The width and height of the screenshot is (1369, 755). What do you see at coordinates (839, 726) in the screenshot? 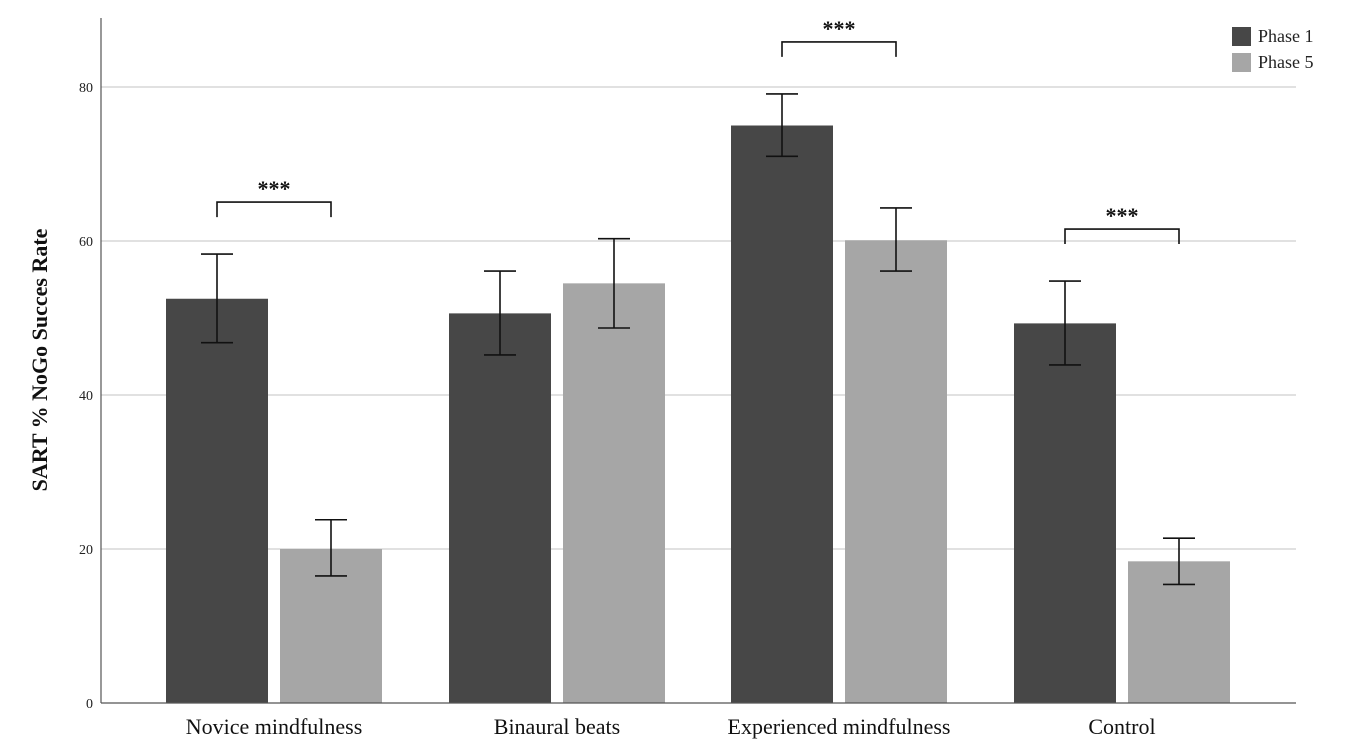
I see `x-category-label: Experienced mindfulness` at bounding box center [839, 726].